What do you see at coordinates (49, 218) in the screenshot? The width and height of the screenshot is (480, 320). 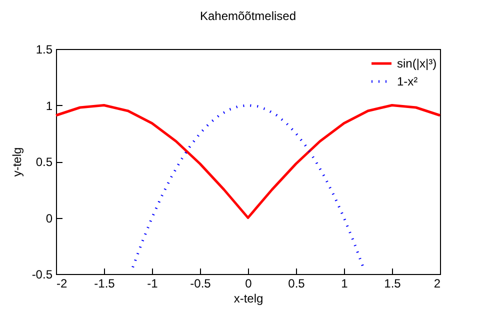 I see `y-tick-label: 0` at bounding box center [49, 218].